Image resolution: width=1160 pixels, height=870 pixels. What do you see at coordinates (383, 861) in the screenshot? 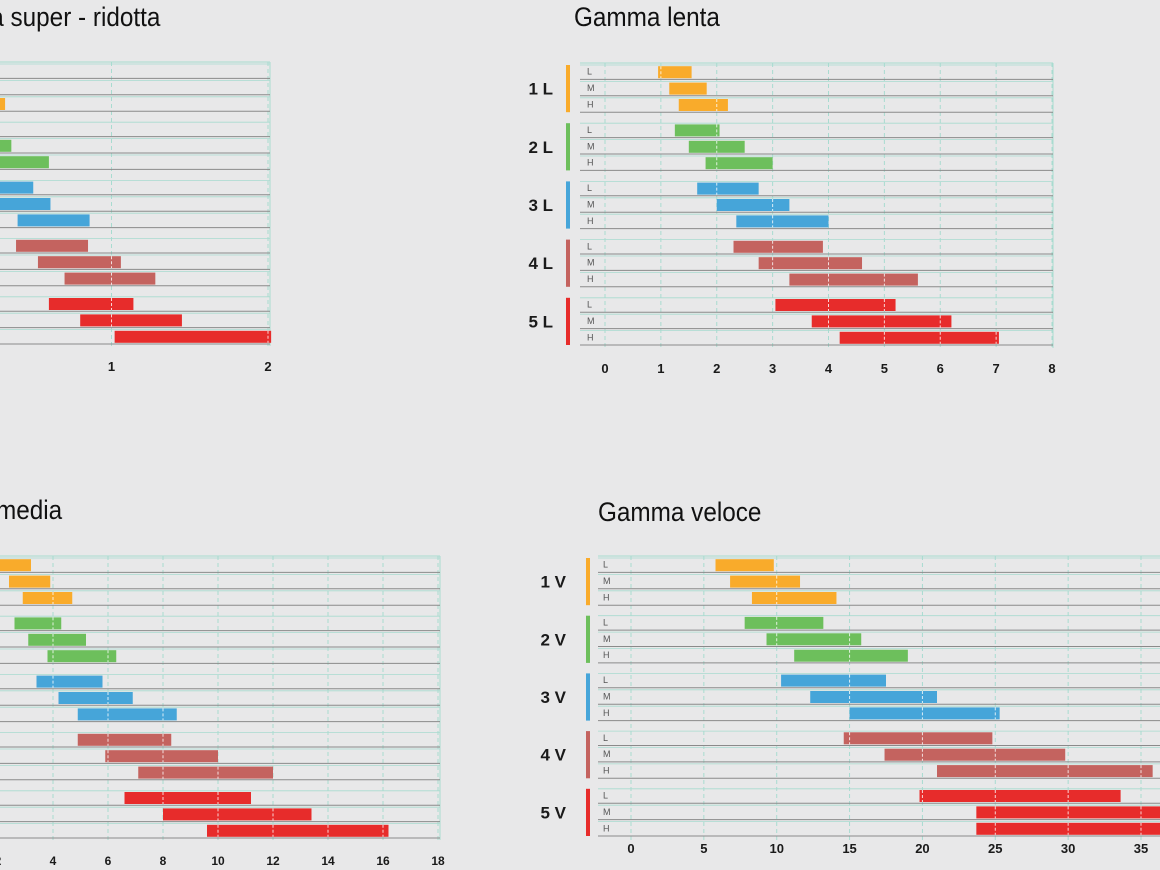
I see `x-tick-label: 16` at bounding box center [383, 861].